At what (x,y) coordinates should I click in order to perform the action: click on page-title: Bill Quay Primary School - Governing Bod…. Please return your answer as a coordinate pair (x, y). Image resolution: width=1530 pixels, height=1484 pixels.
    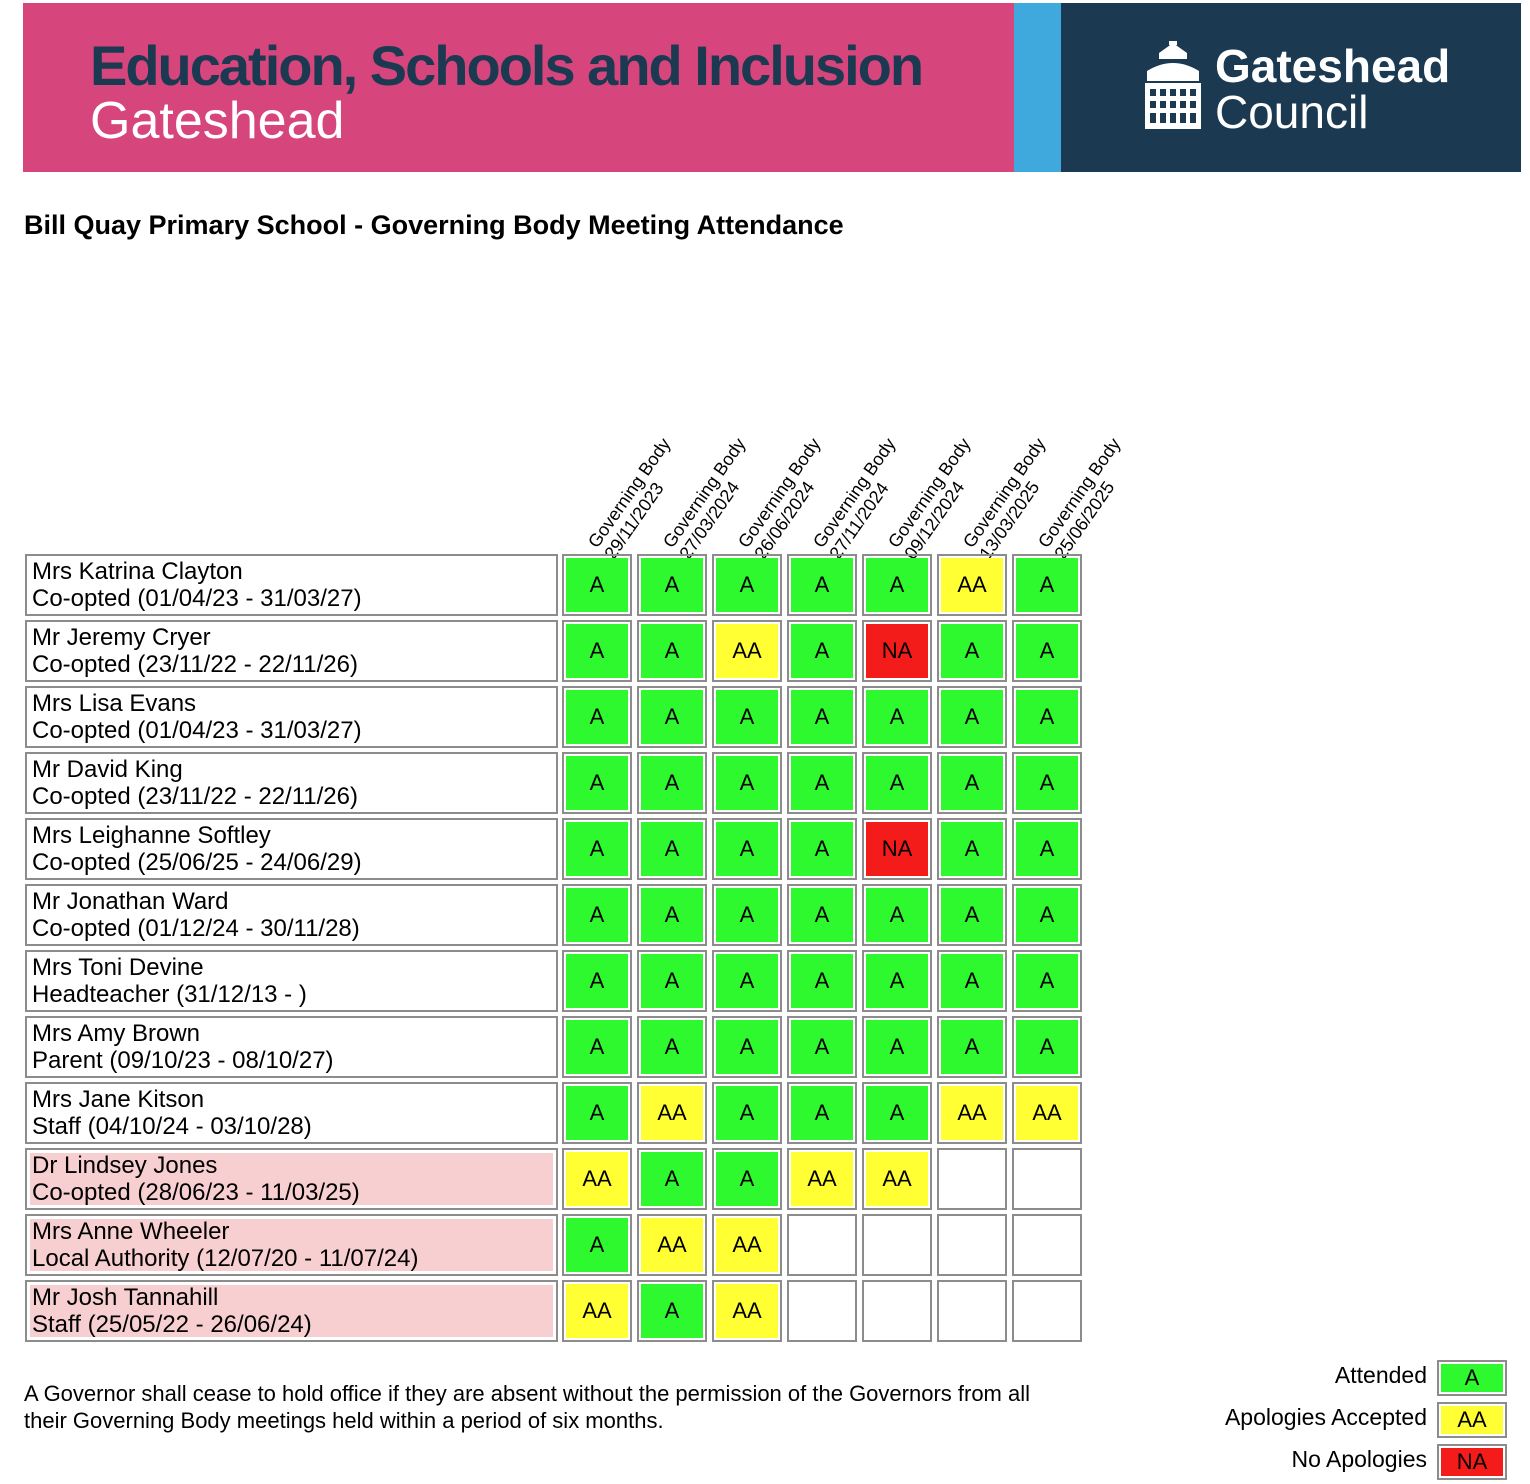
    Looking at the image, I should click on (434, 225).